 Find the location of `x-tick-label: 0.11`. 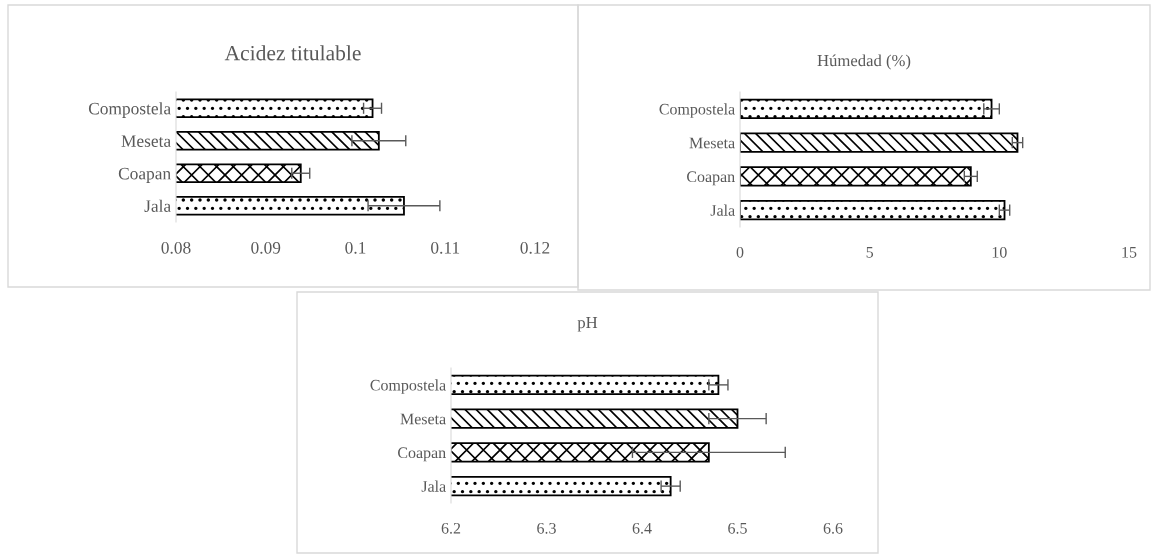

x-tick-label: 0.11 is located at coordinates (445, 247).